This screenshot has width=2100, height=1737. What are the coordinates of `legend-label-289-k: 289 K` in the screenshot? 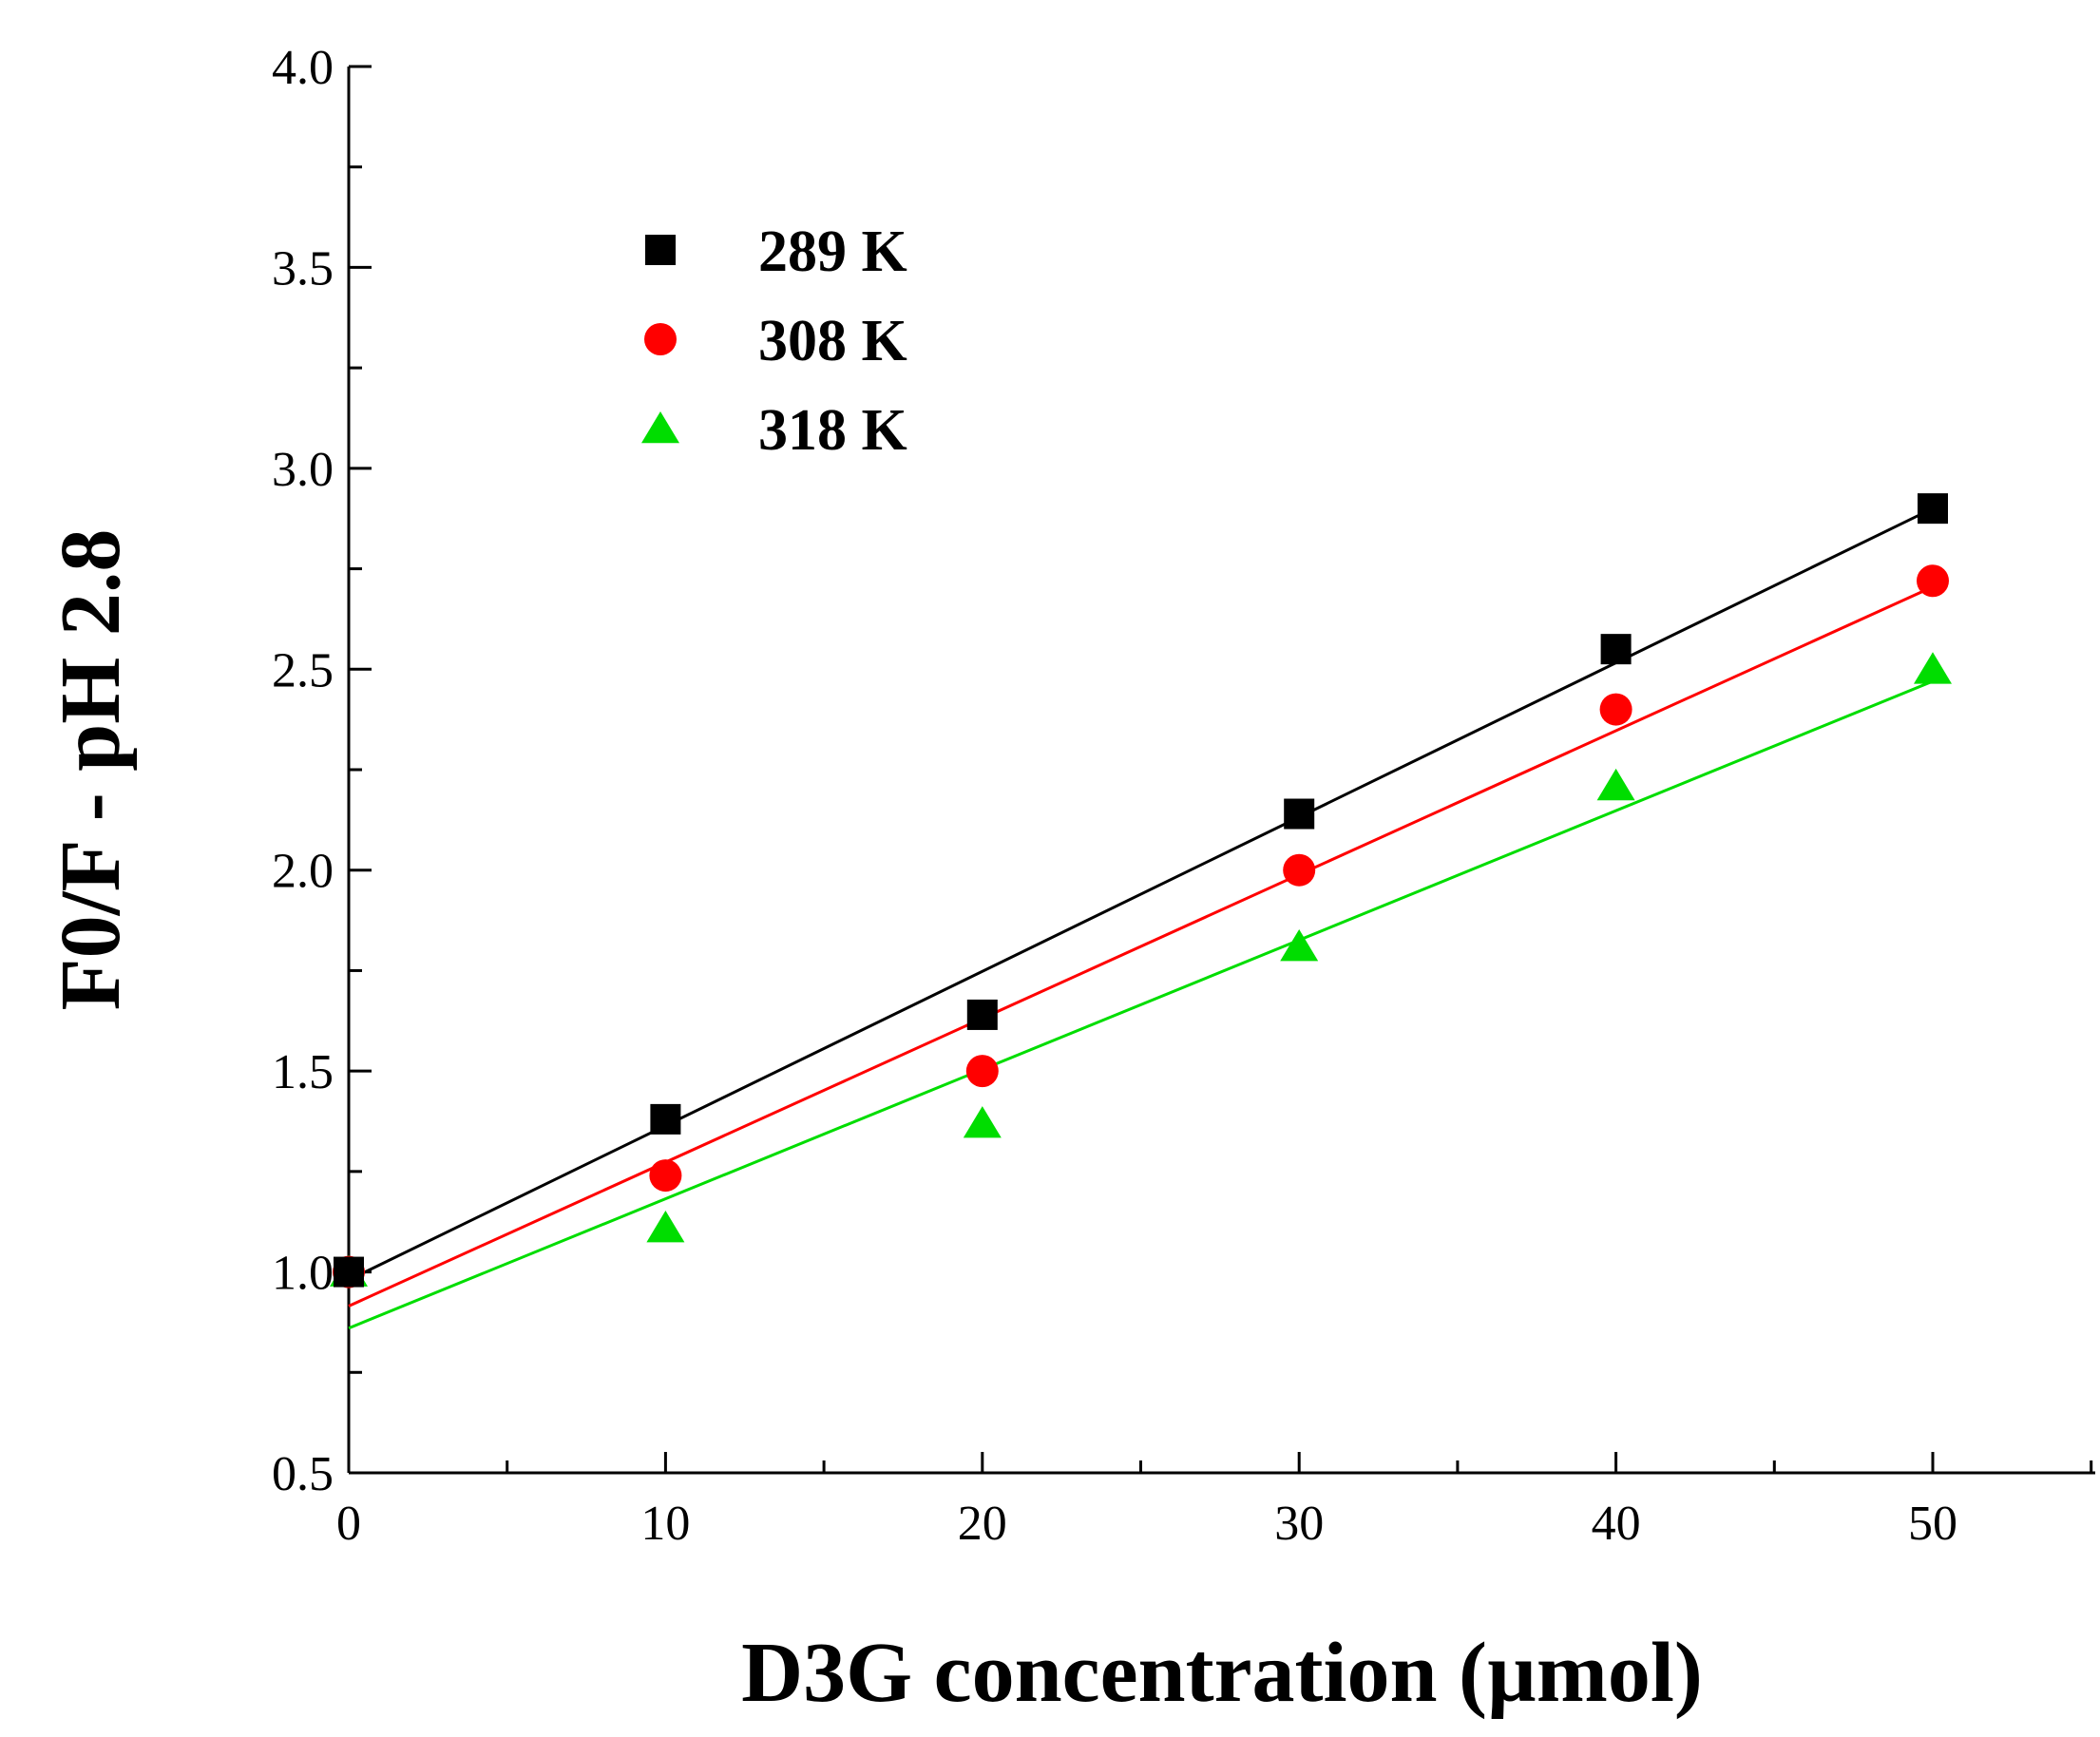 It's located at (832, 252).